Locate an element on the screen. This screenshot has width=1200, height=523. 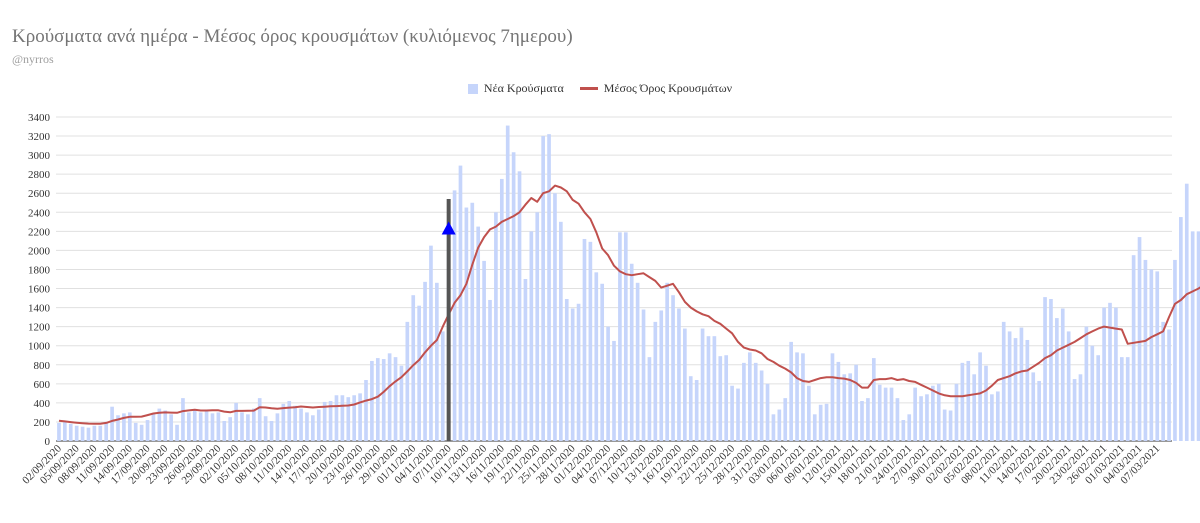
y-tick-label: 400 is located at coordinates (42, 404).